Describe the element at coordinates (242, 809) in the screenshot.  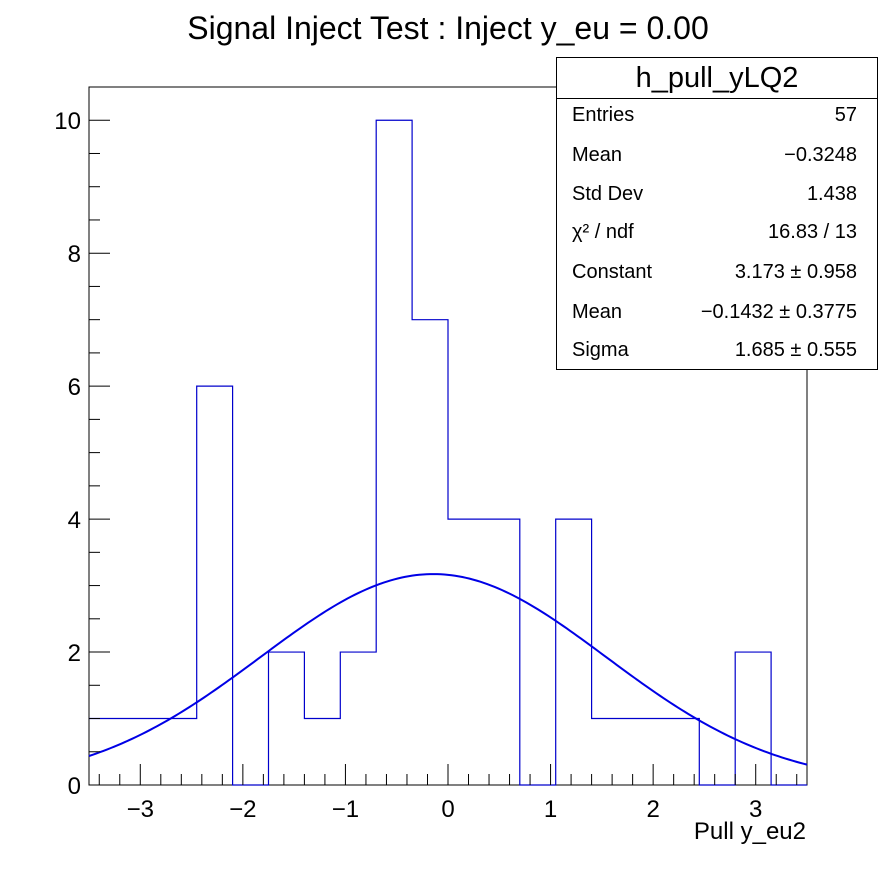
I see `x-tick-label: −2` at that location.